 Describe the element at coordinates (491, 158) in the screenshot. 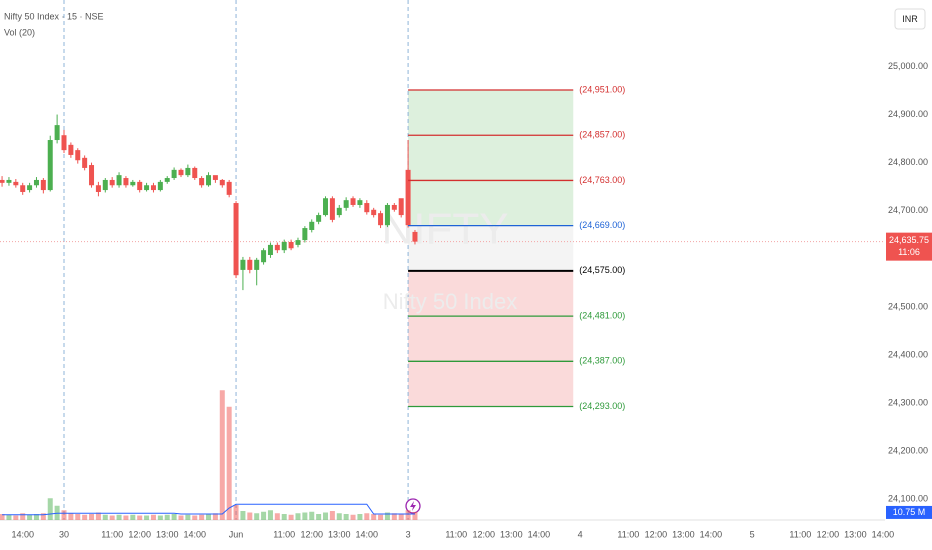

I see `profit-zone` at that location.